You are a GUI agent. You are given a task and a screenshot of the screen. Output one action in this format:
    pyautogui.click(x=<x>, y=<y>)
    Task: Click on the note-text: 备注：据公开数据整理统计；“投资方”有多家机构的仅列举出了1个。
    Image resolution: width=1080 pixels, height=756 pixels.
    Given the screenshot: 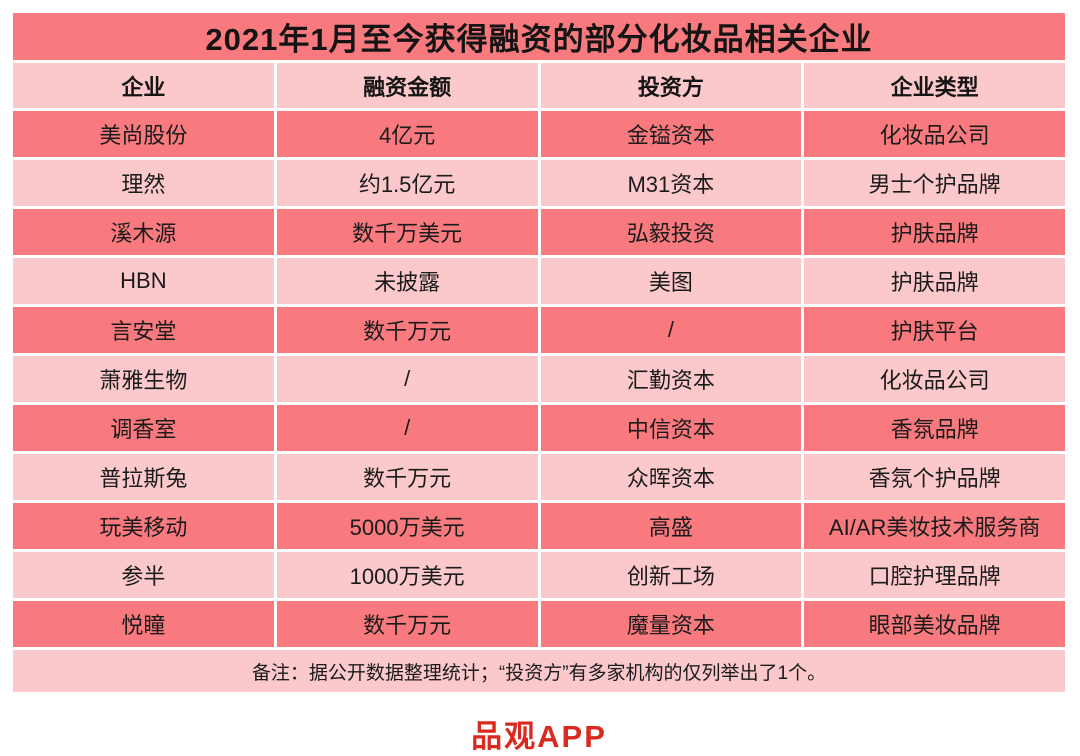 What is the action you would take?
    pyautogui.click(x=539, y=671)
    